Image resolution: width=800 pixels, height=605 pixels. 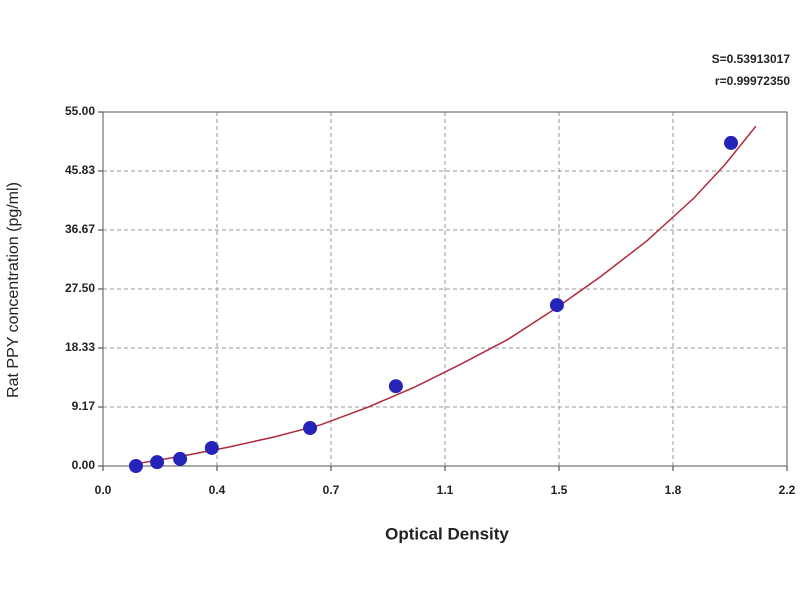 What do you see at coordinates (752, 81) in the screenshot?
I see `annotation: r=0.99972350` at bounding box center [752, 81].